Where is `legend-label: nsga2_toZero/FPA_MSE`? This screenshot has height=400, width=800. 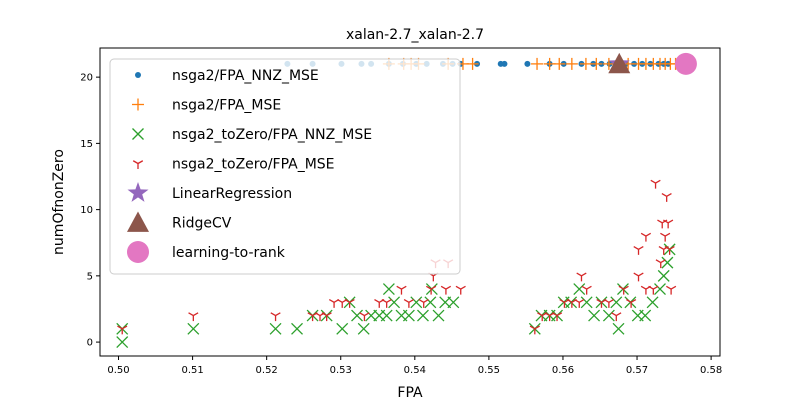
legend-label: nsga2_toZero/FPA_MSE is located at coordinates (253, 165).